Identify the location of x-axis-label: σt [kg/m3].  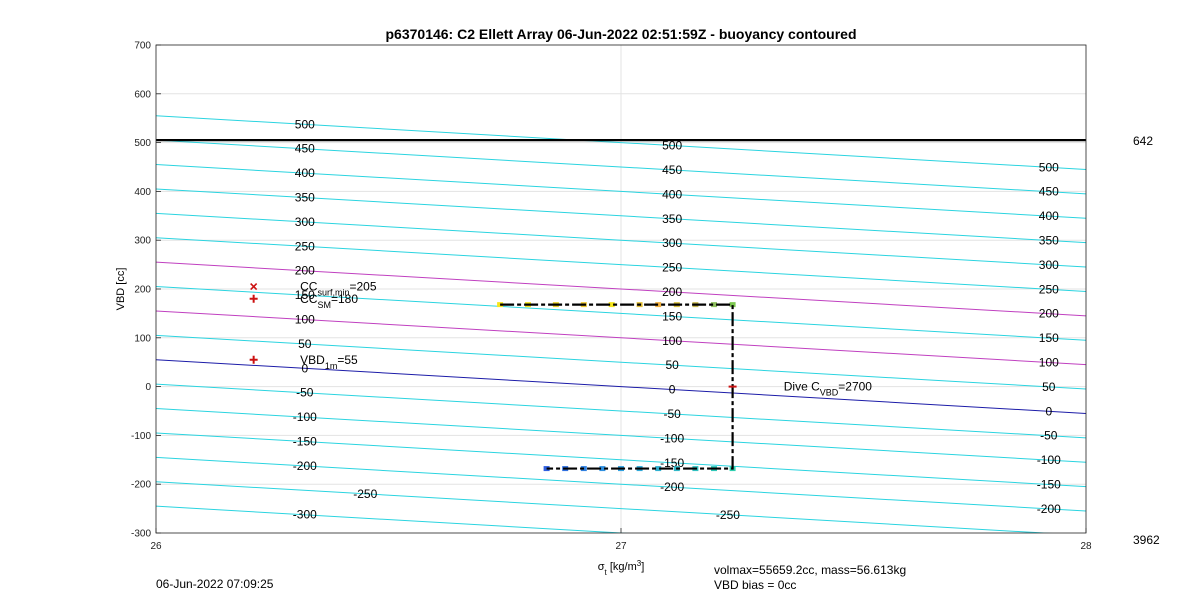
(621, 568).